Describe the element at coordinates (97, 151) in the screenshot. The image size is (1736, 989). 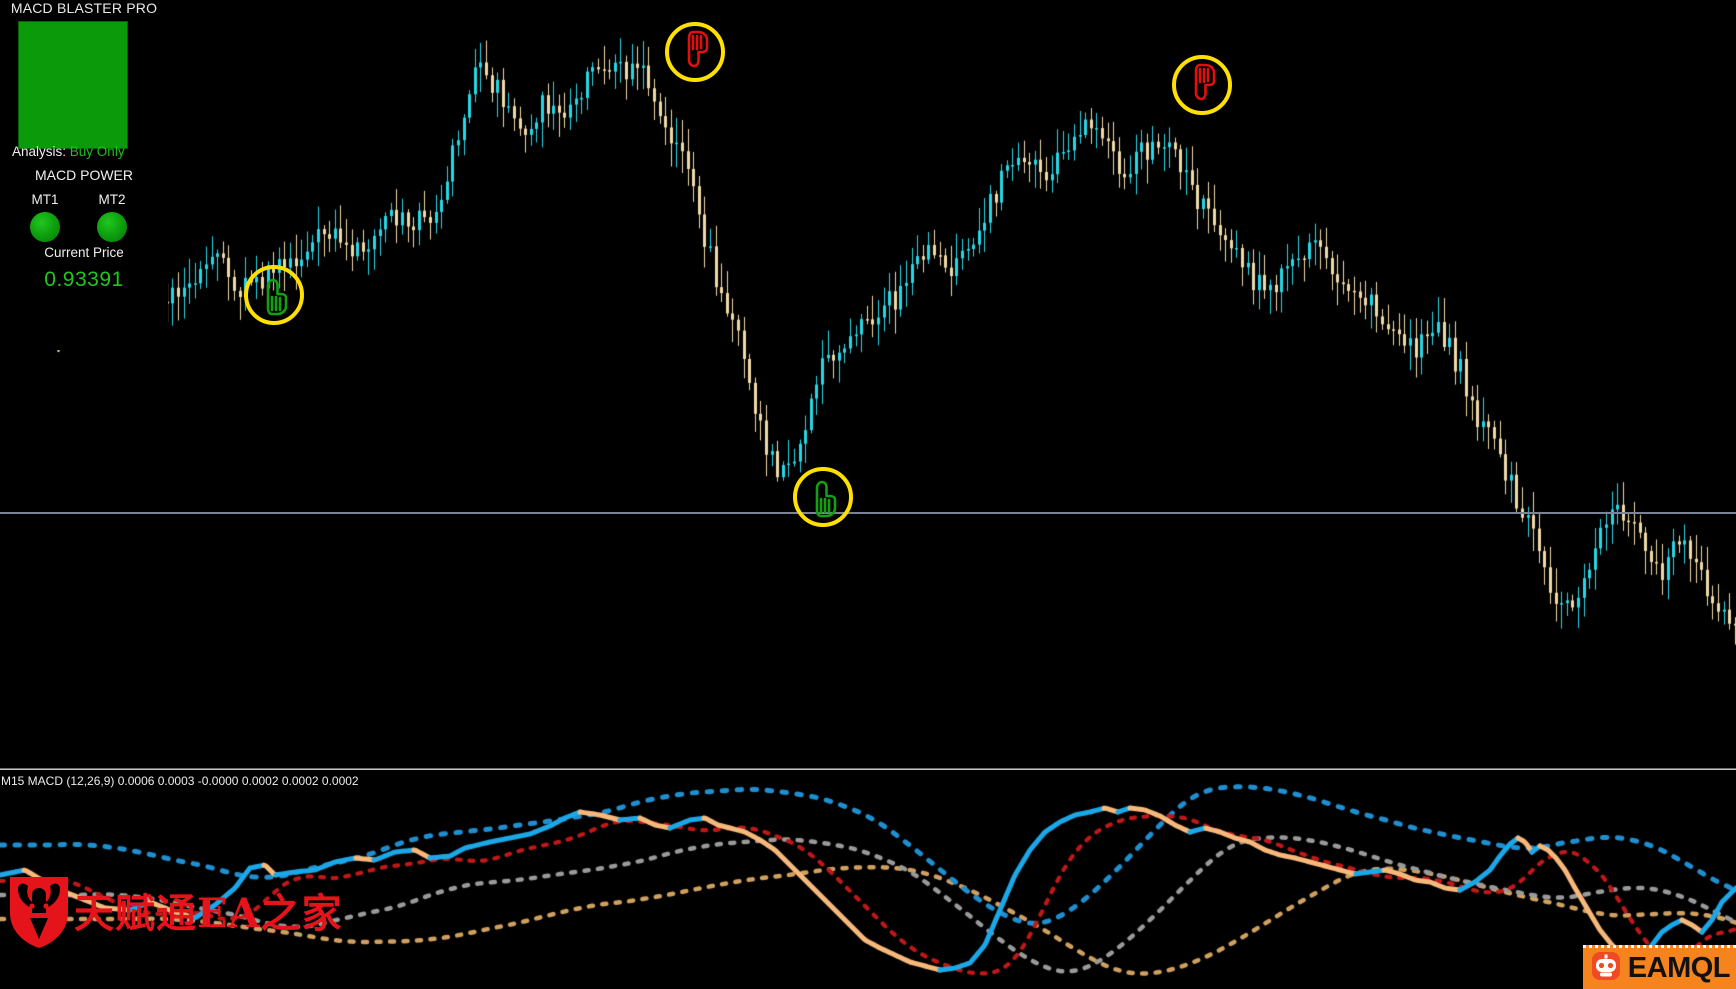
I see `analysis-value: Buy Only` at that location.